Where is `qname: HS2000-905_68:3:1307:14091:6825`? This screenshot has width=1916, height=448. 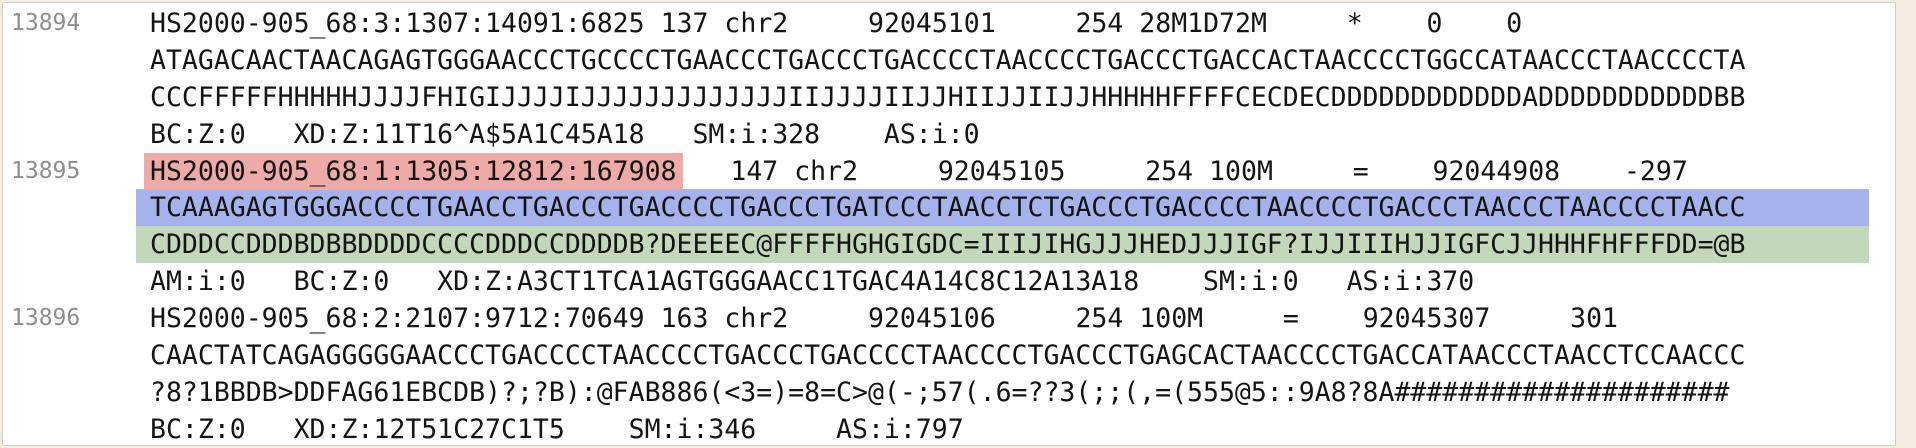 qname: HS2000-905_68:3:1307:14091:6825 is located at coordinates (397, 23).